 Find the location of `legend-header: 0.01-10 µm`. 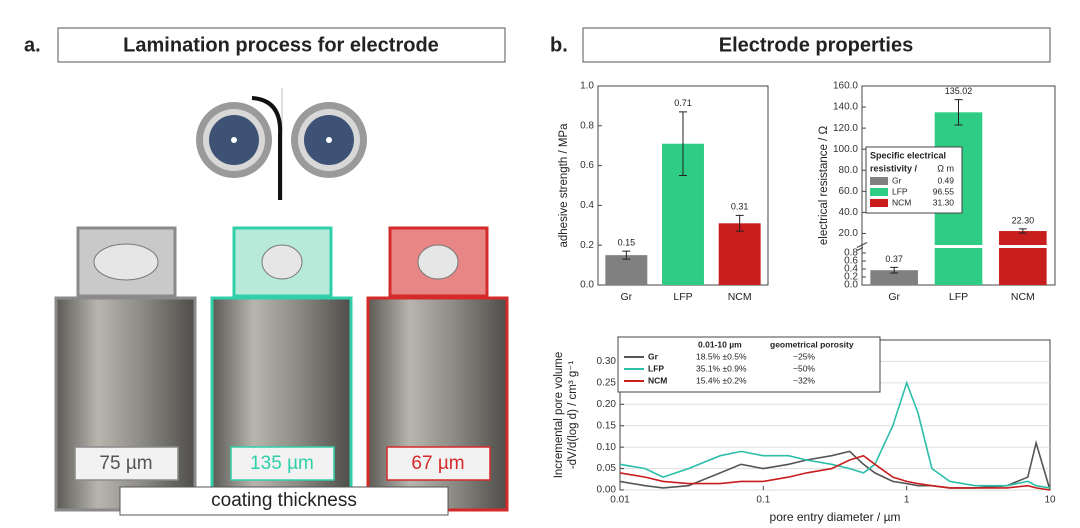

legend-header: 0.01-10 µm is located at coordinates (720, 344).